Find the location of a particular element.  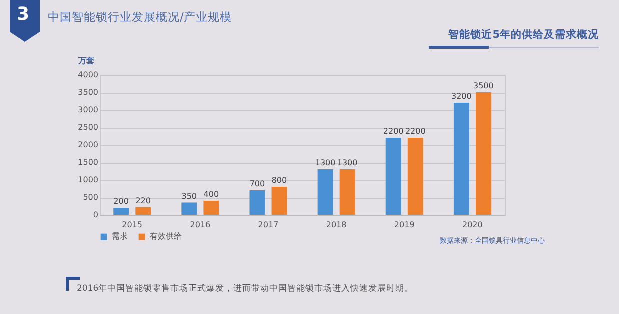

legend-label: 有效供给 is located at coordinates (166, 236).